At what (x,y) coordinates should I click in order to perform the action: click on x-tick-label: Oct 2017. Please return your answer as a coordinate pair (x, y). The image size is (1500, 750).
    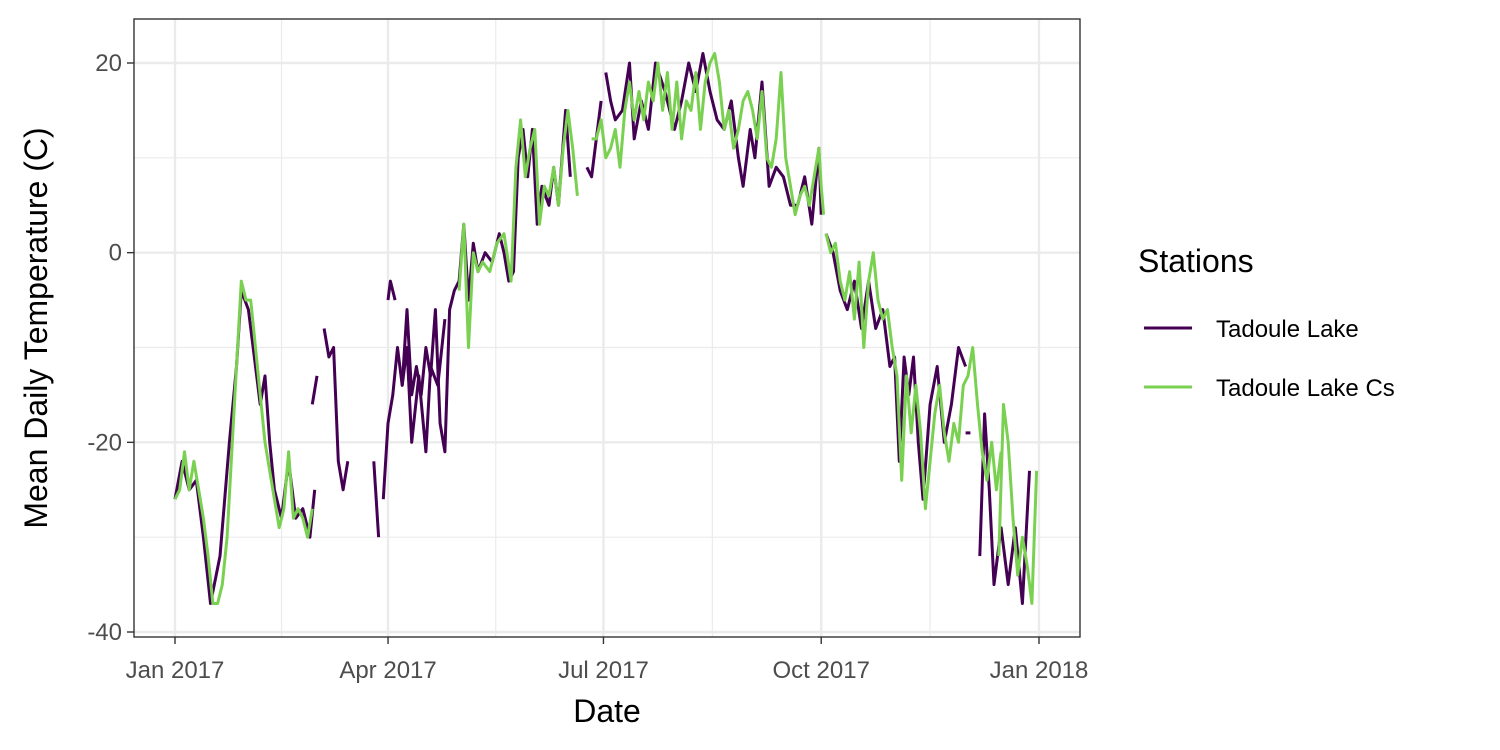
    Looking at the image, I should click on (821, 670).